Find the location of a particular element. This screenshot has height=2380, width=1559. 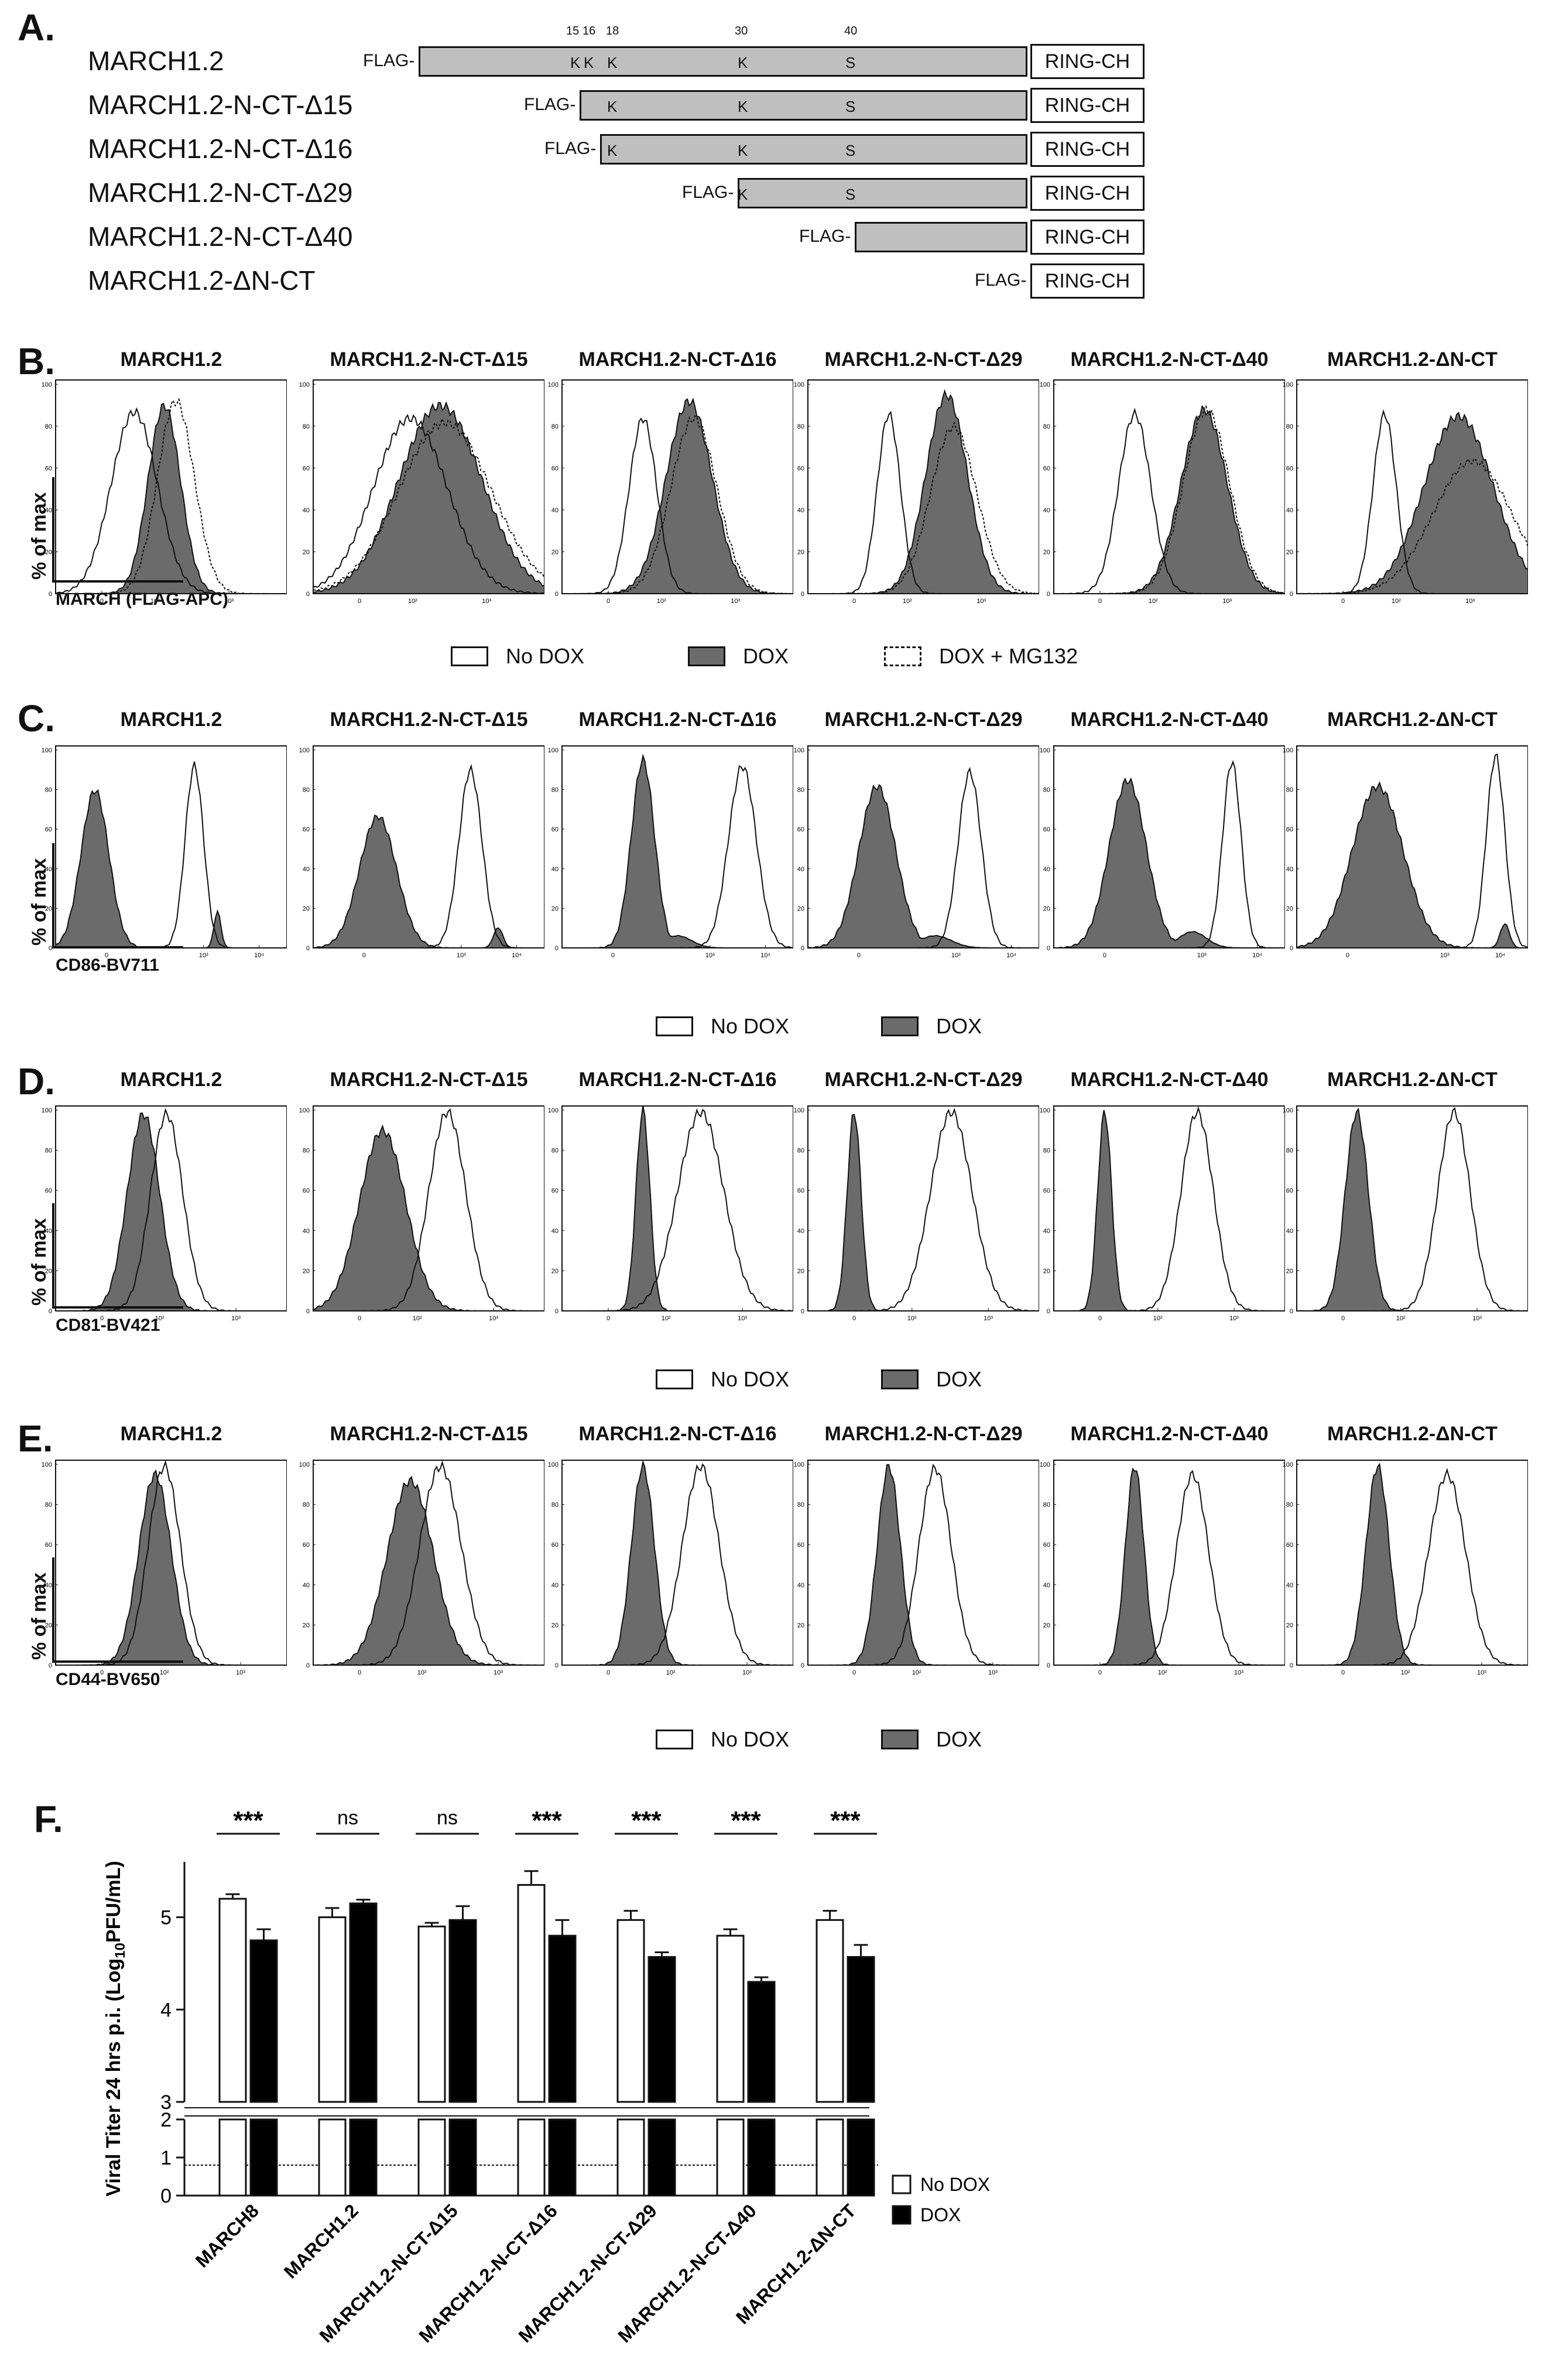

x-tick-label: 10⁴ is located at coordinates (1500, 955).